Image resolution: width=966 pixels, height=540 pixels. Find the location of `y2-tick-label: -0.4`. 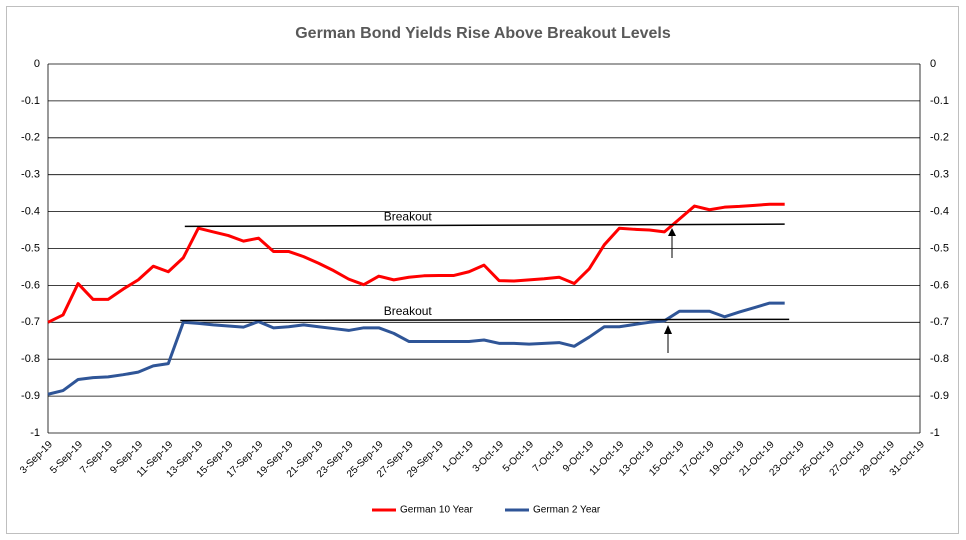

y2-tick-label: -0.4 is located at coordinates (939, 212).